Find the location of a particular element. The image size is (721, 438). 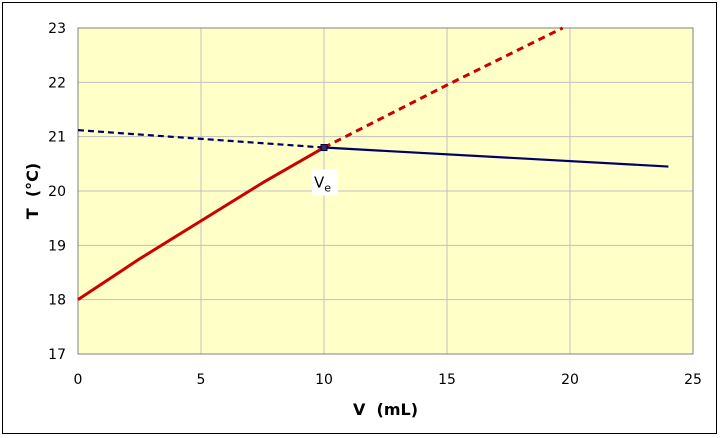

ve-annotation-main: V is located at coordinates (319, 183).